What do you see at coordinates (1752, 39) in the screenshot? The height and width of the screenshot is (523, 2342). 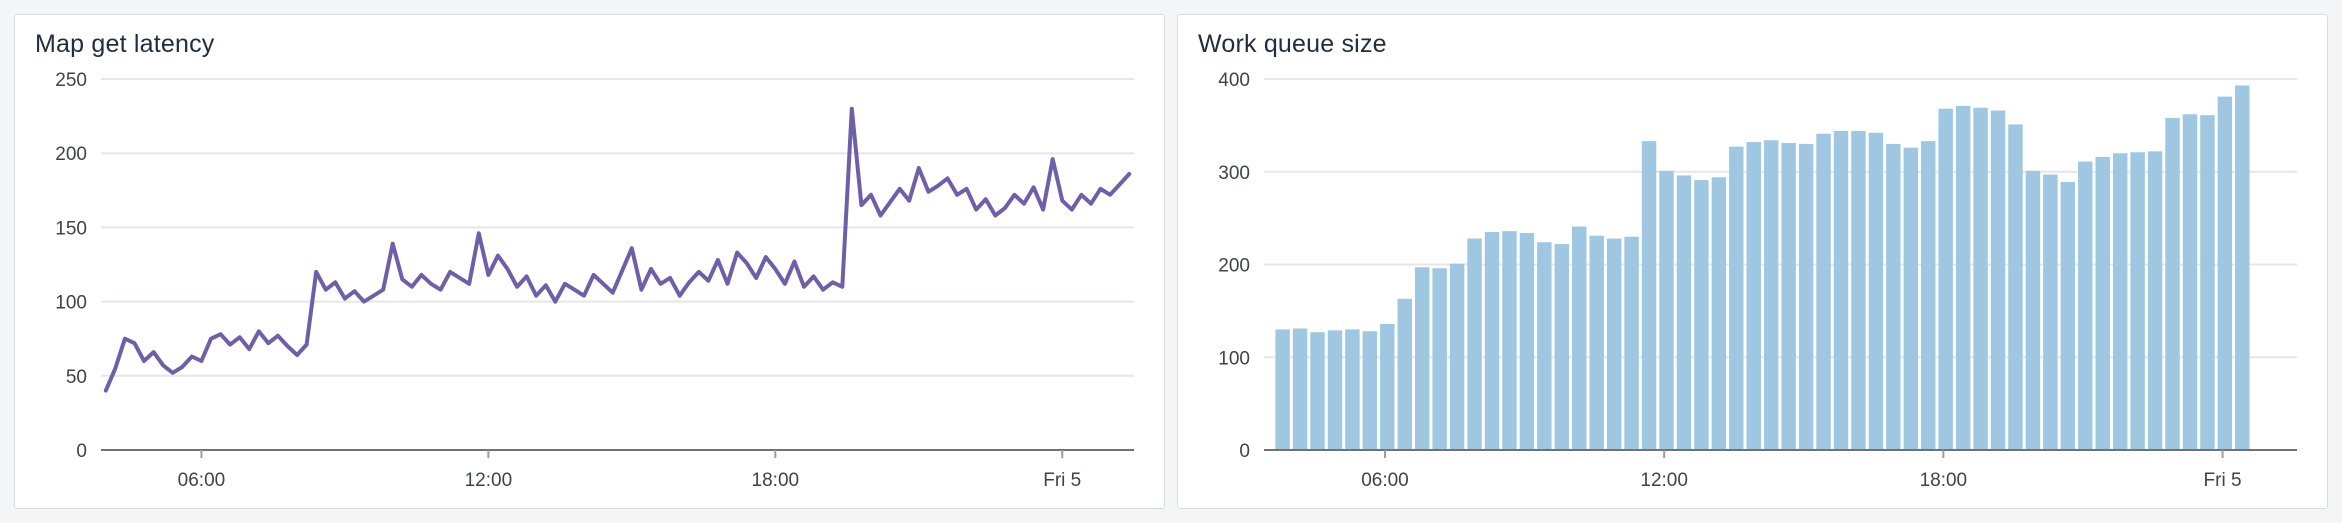 I see `panel-header: Work queue size` at bounding box center [1752, 39].